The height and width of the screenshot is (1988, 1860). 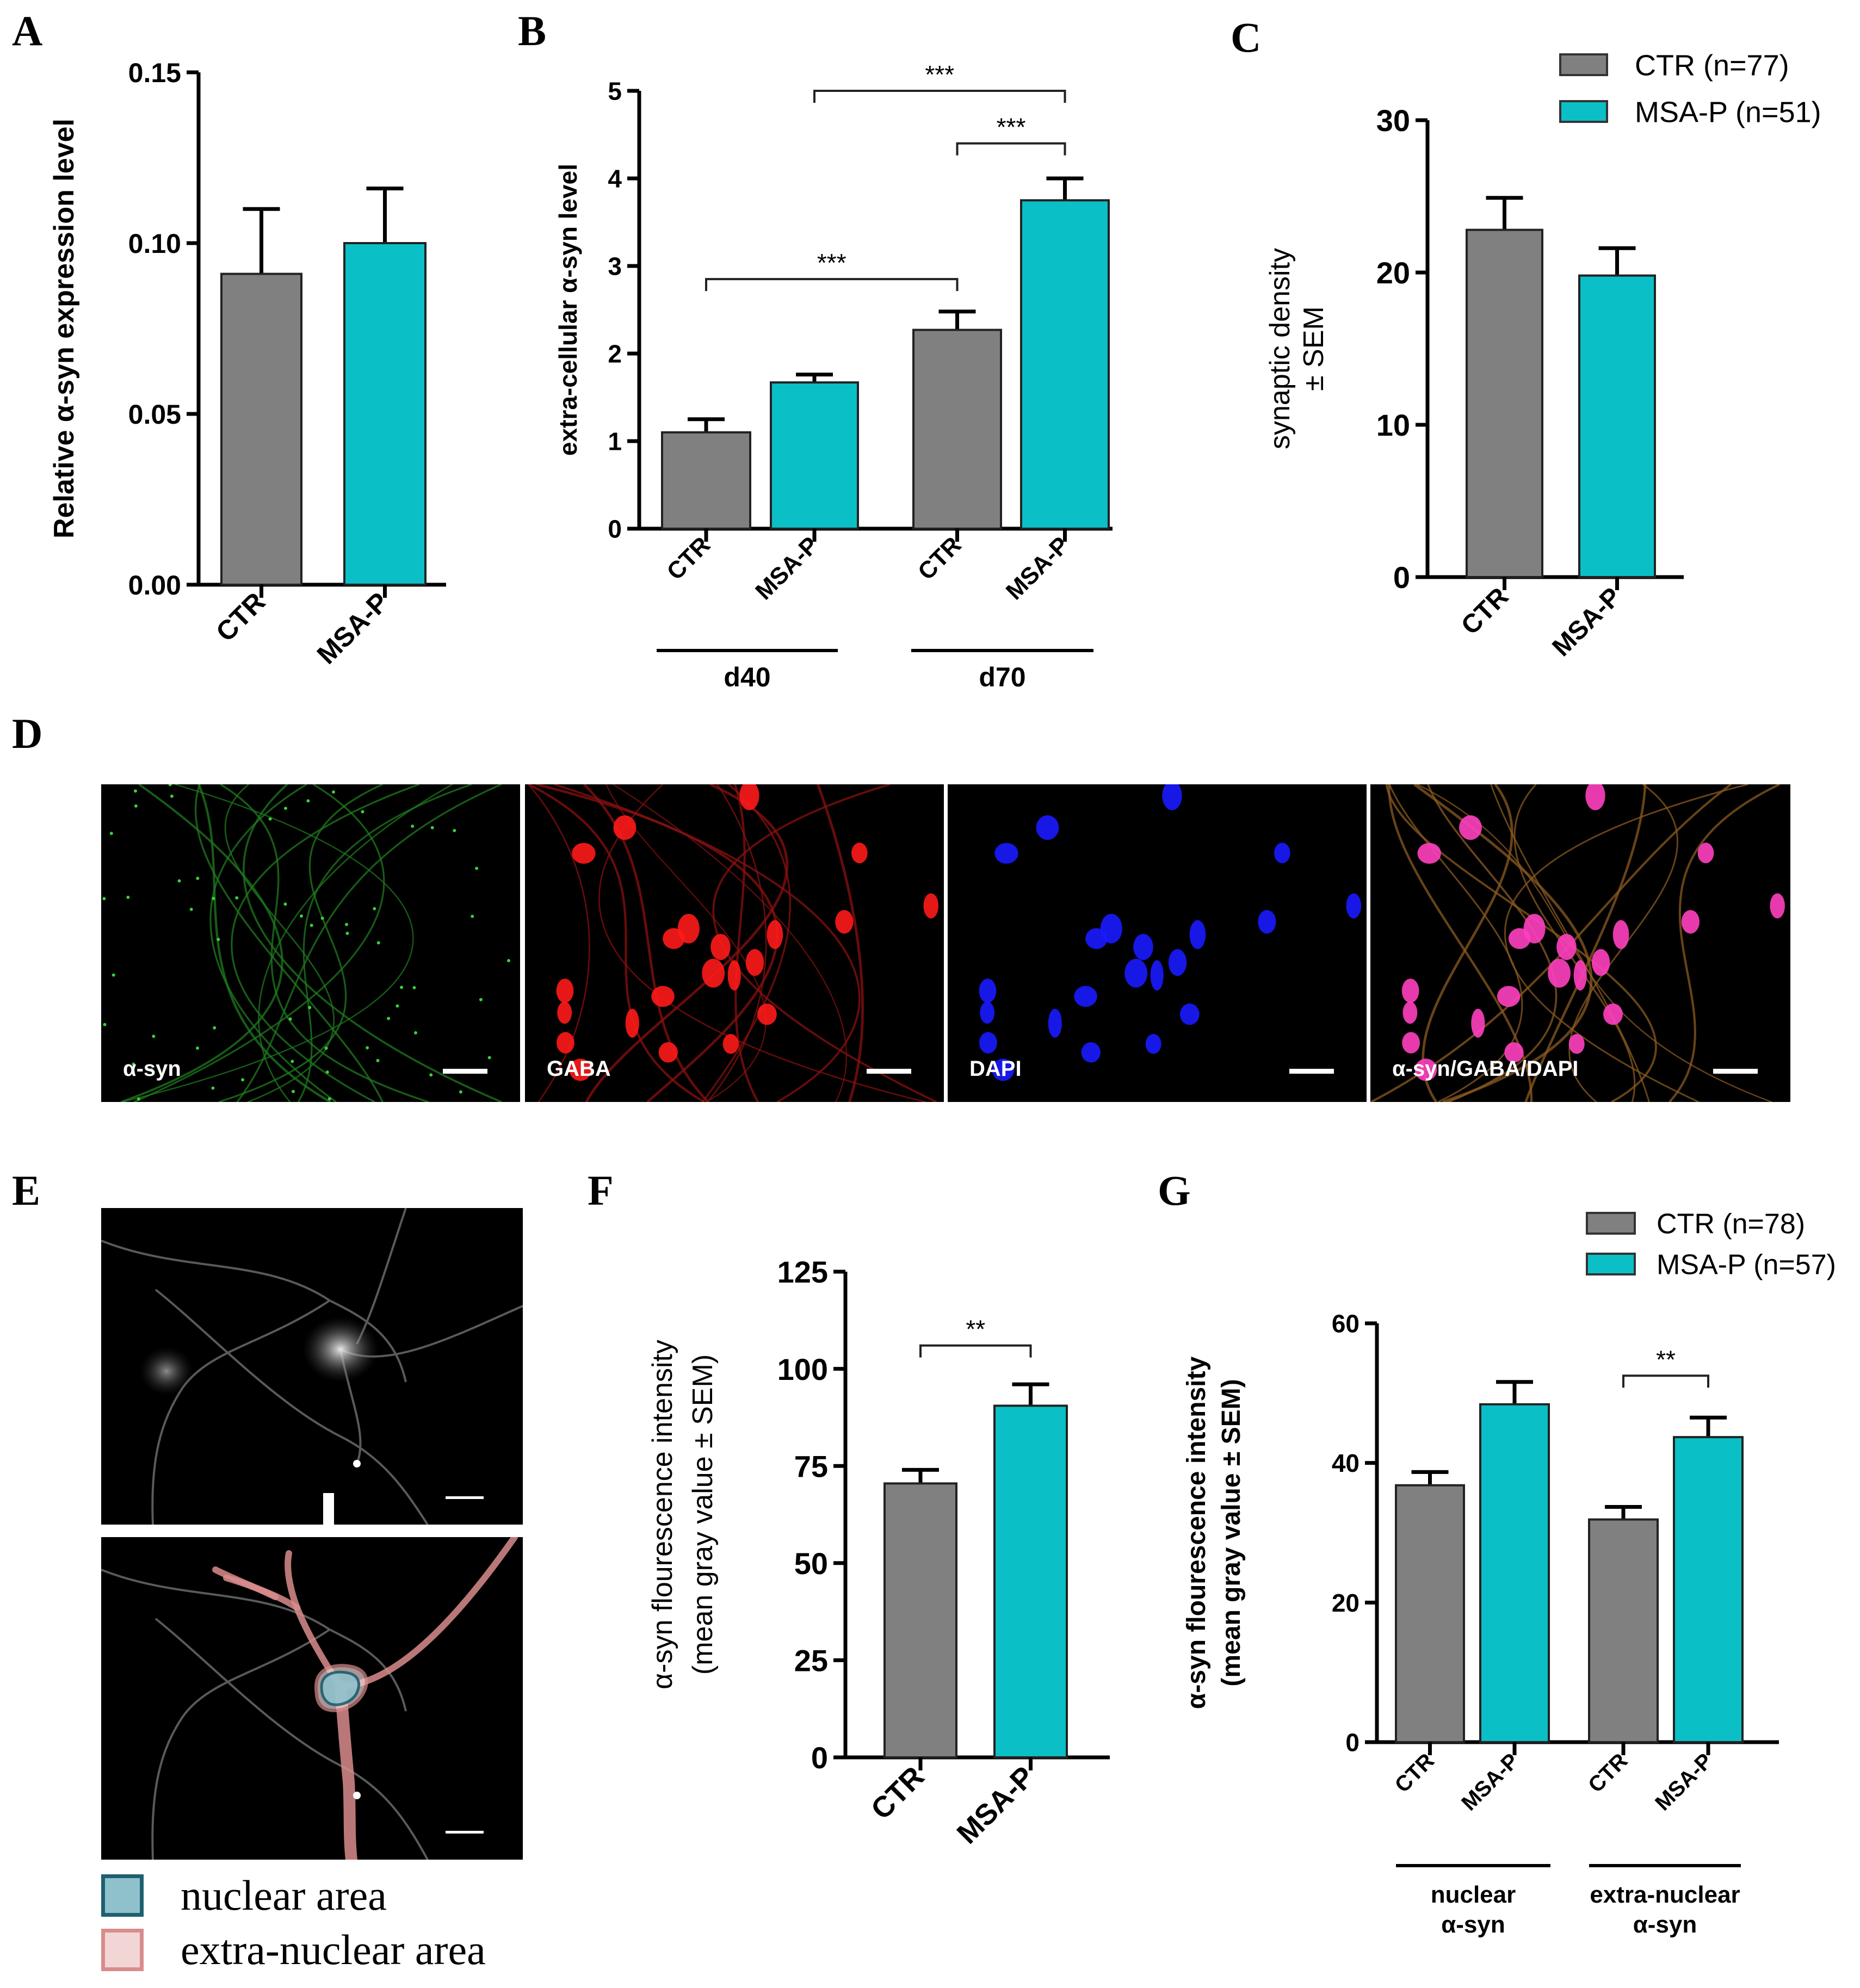 I want to click on y-axis-label: synaptic density, so click(x=1280, y=348).